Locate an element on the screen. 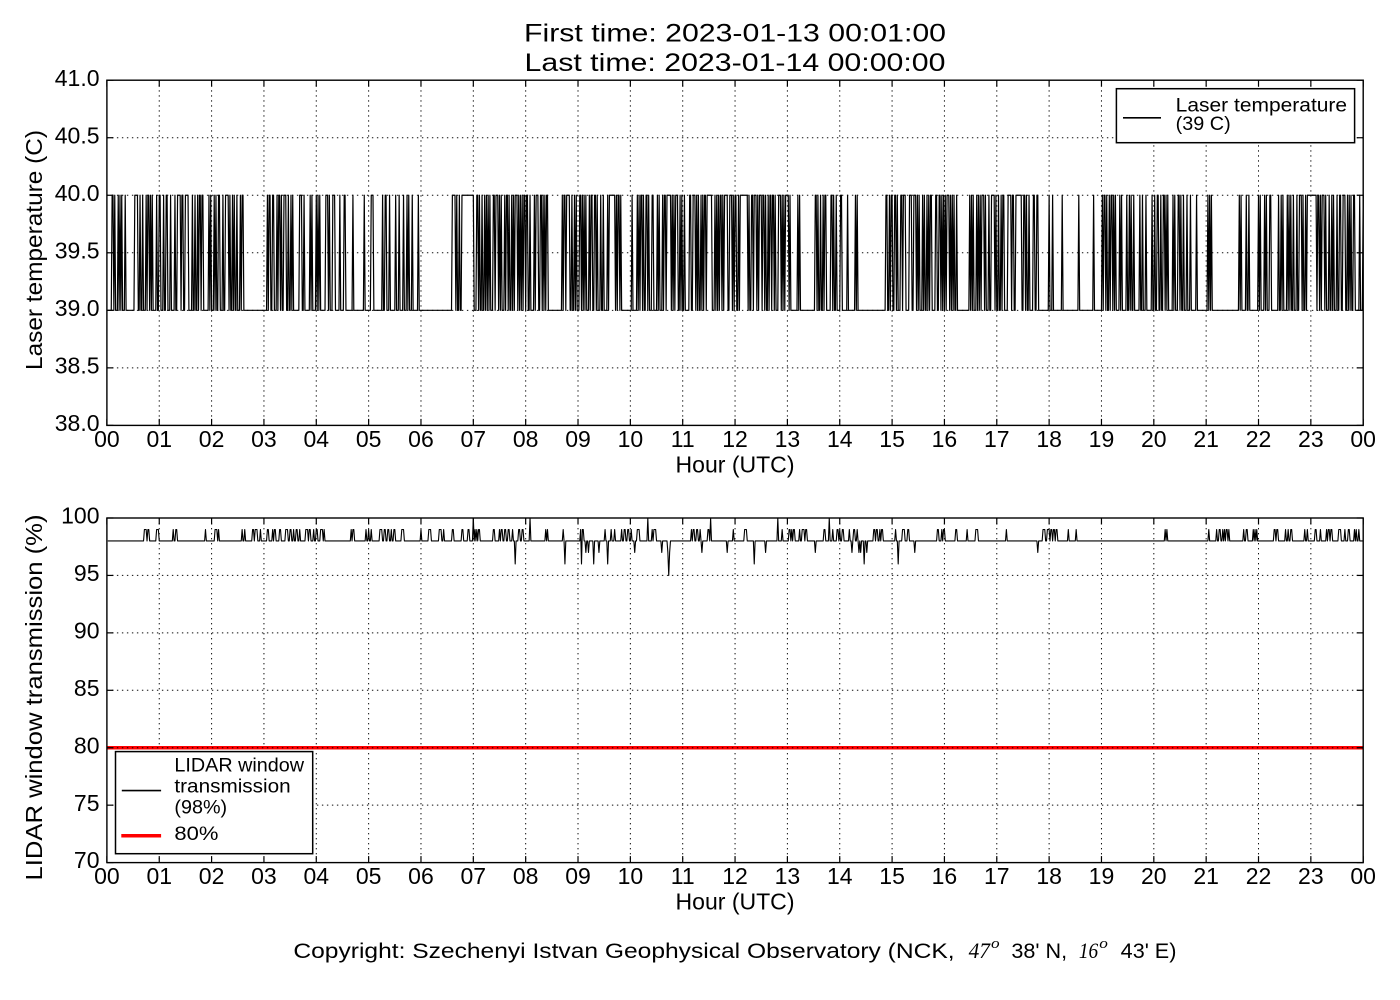 This screenshot has height=1000, width=1400. svg-text:First time: 2023-01-13 00:01:0: First time: 2023-01-13 00:01:00 is located at coordinates (735, 34).